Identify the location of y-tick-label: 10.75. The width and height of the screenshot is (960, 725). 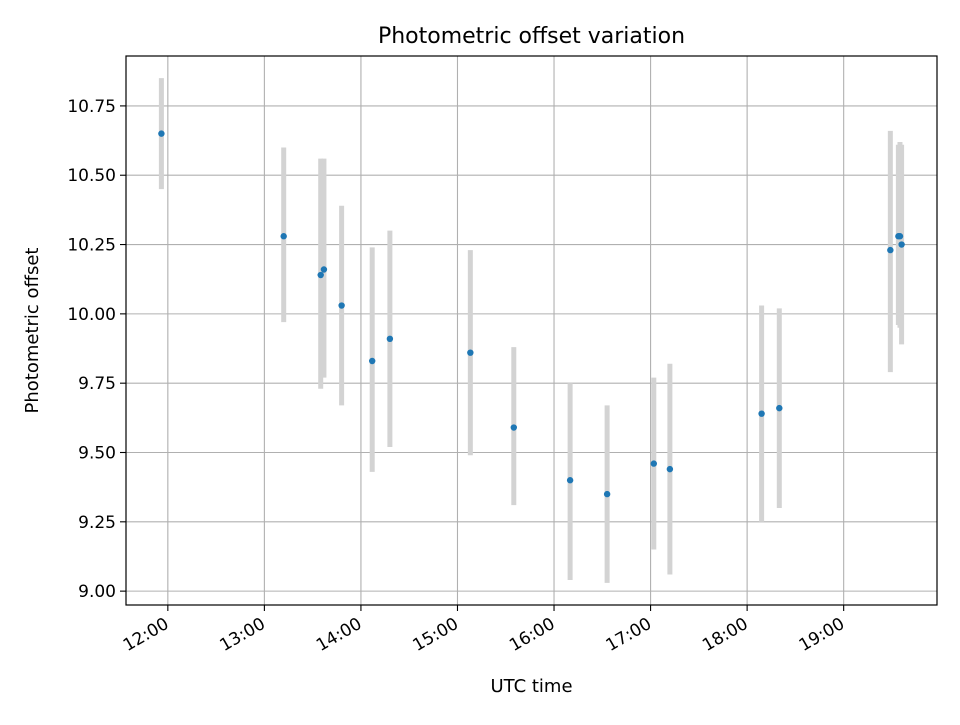
(91, 107).